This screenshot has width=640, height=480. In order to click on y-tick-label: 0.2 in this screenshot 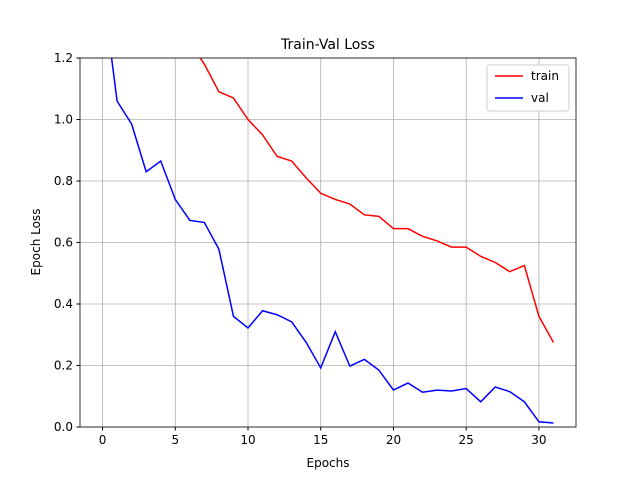, I will do `click(63, 366)`.